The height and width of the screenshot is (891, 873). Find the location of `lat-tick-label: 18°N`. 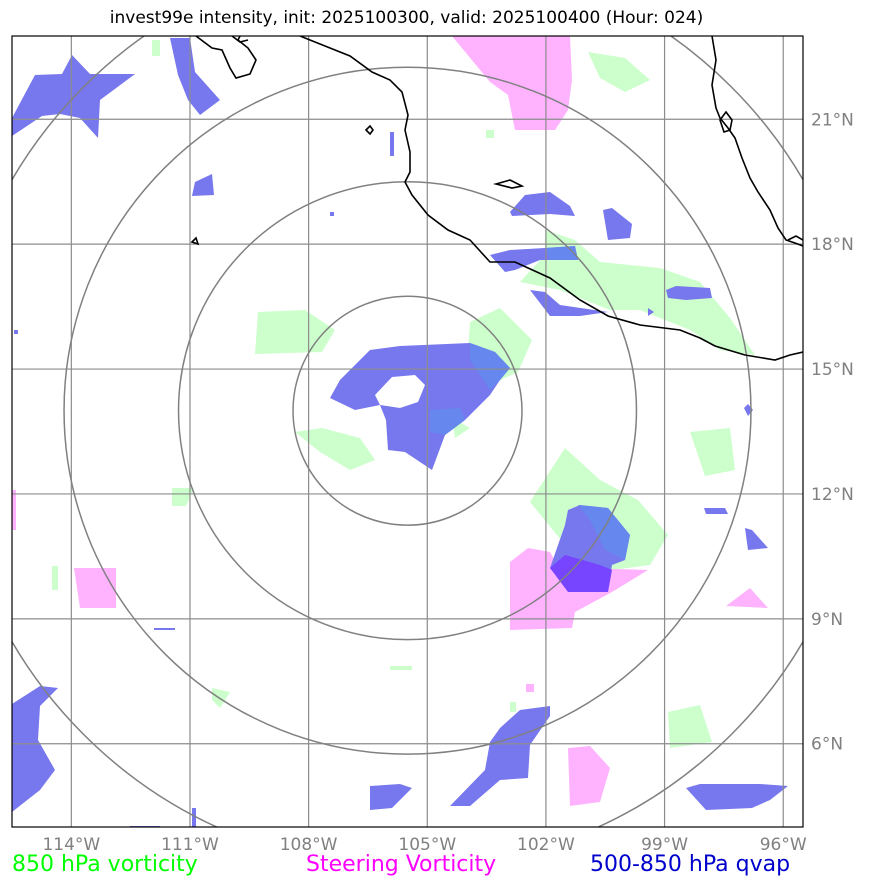

lat-tick-label: 18°N is located at coordinates (832, 245).